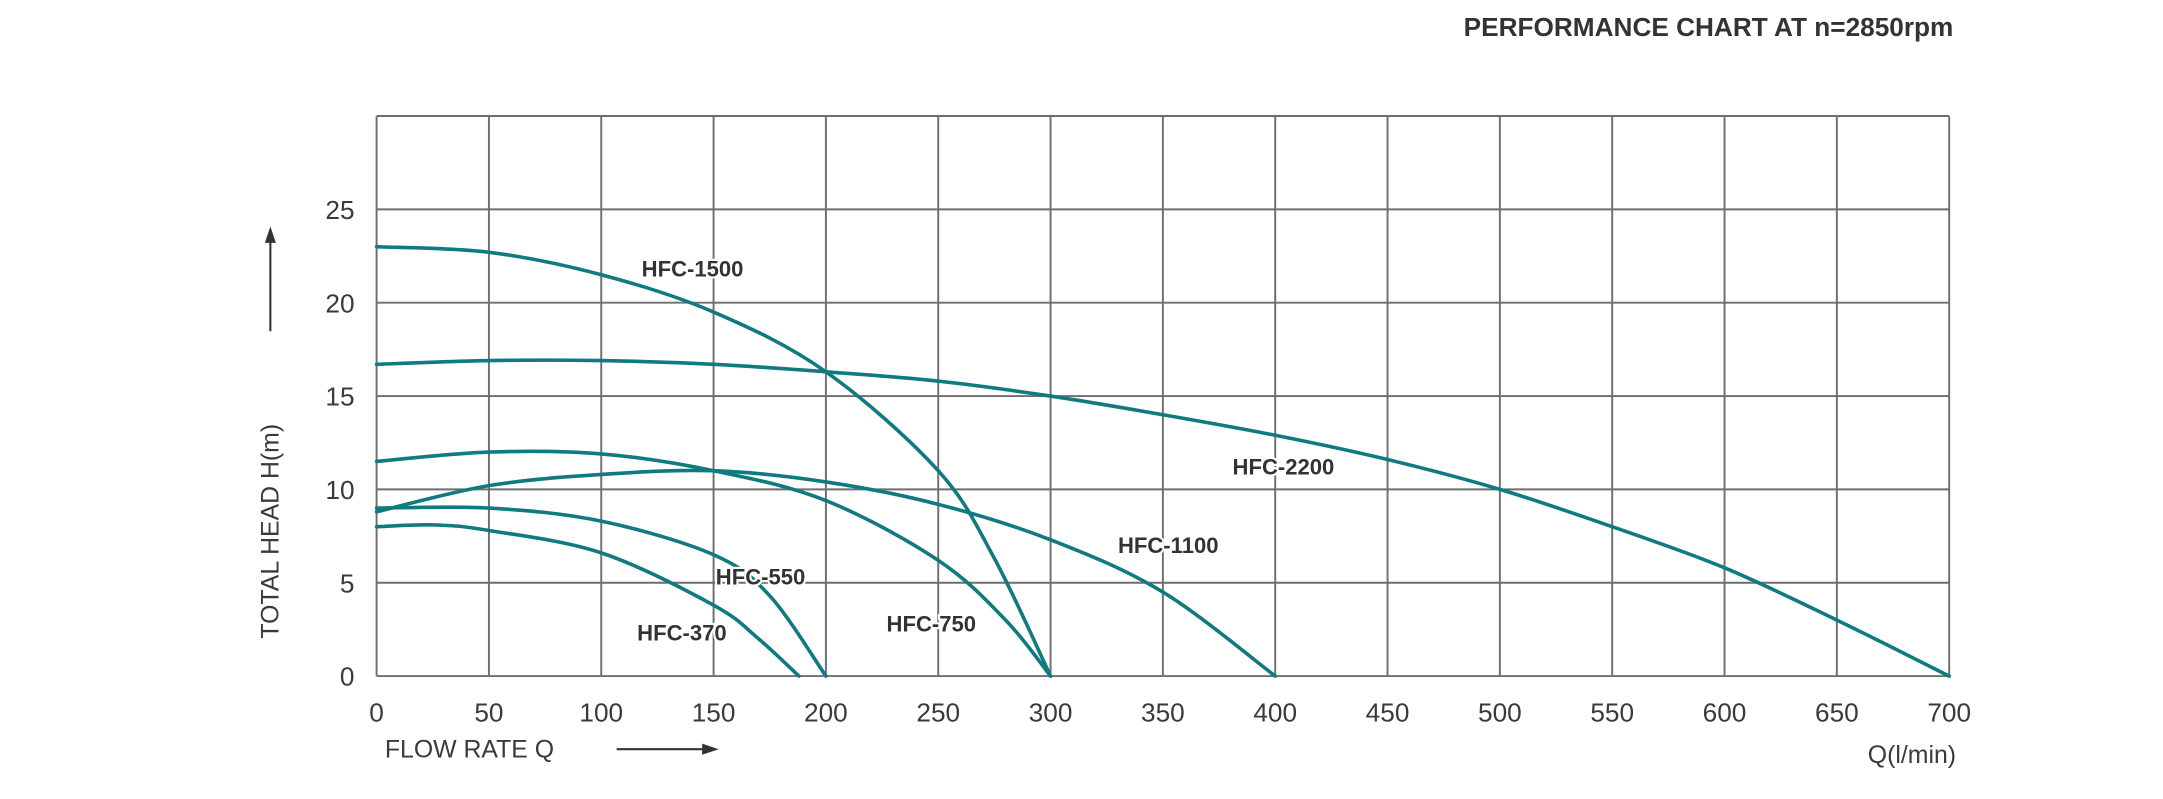 This screenshot has width=2163, height=799. Describe the element at coordinates (270, 279) in the screenshot. I see `y-axis-arrow-icon` at that location.